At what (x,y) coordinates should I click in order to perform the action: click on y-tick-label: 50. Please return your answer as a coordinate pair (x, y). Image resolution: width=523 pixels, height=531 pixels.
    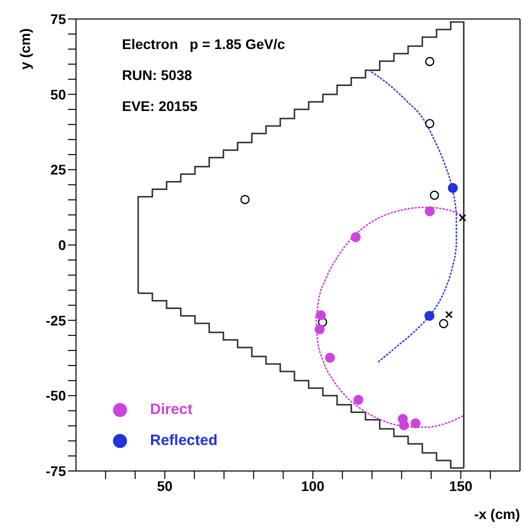
    Looking at the image, I should click on (58, 94).